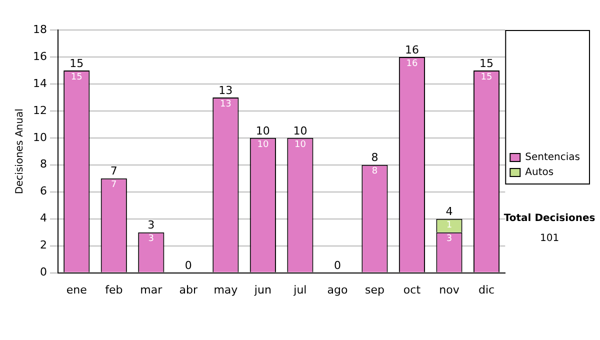  What do you see at coordinates (550, 218) in the screenshot?
I see `annotation: Total Decisiones` at bounding box center [550, 218].